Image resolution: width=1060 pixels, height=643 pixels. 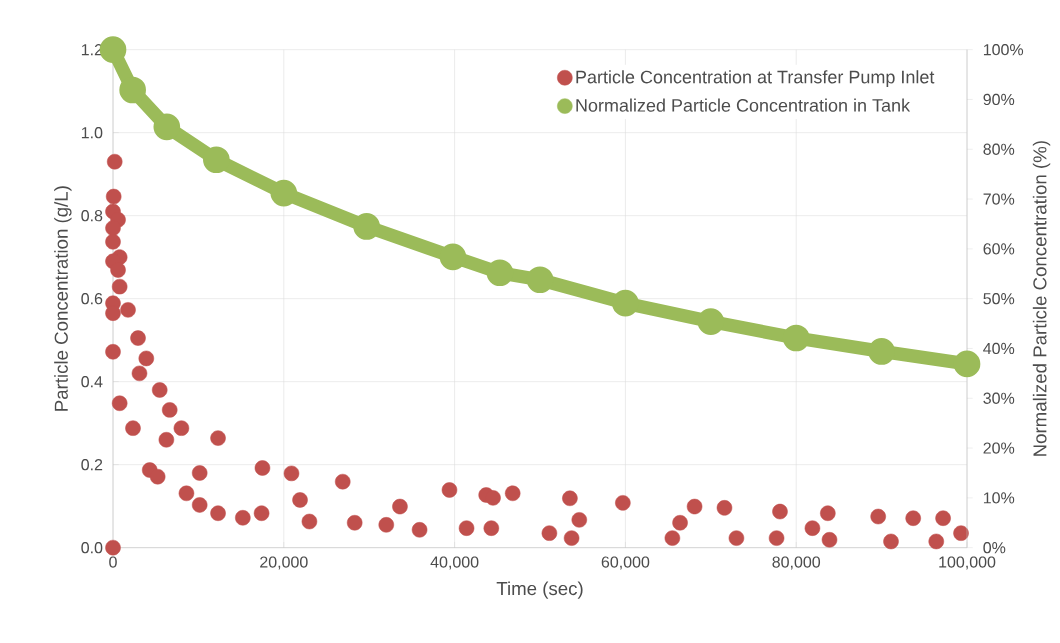 What do you see at coordinates (454, 563) in the screenshot?
I see `x-tick-label: 40,000` at bounding box center [454, 563].